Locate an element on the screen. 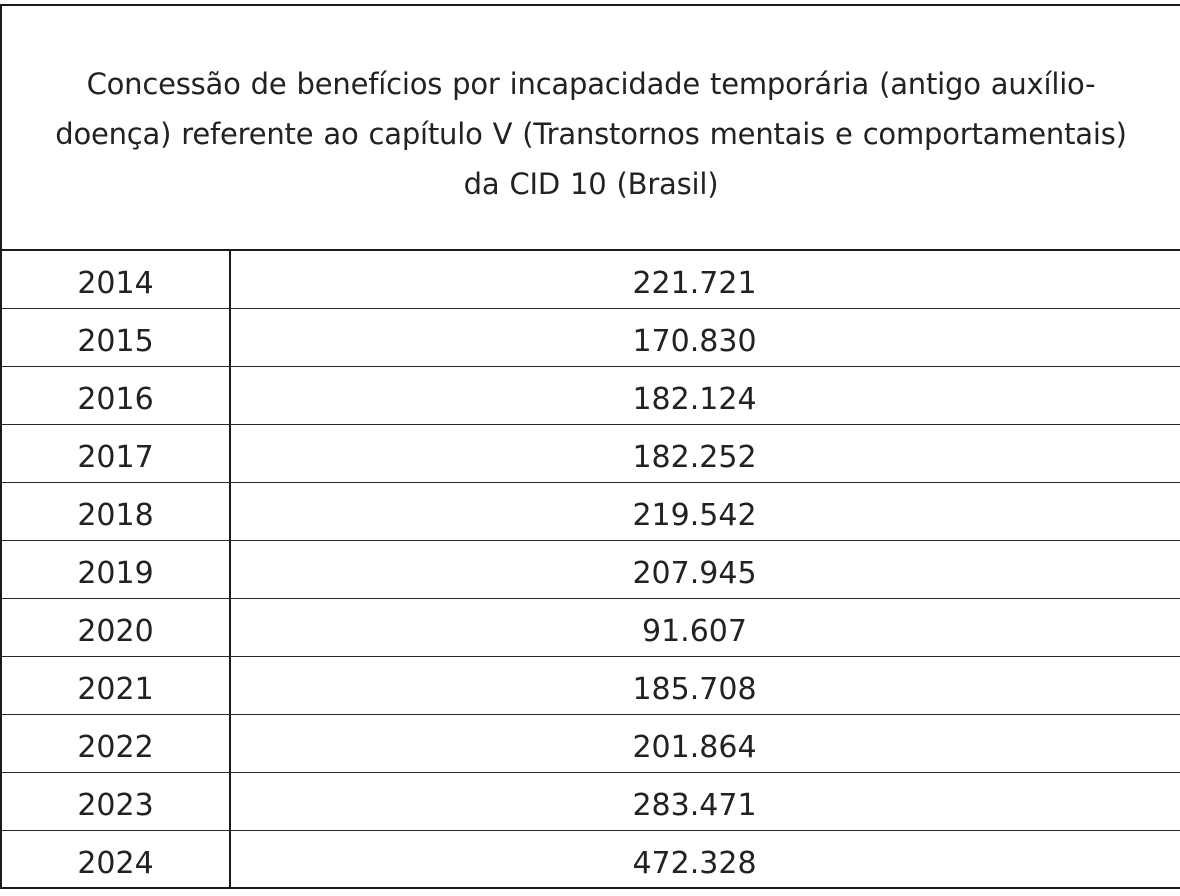 The image size is (1180, 896). year-cell: 2015 is located at coordinates (116, 337).